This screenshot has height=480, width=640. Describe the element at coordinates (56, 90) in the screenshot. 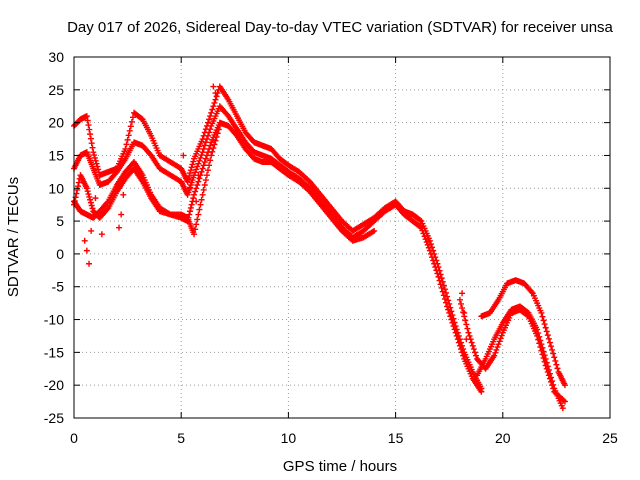

I see `y-tick-label: 25` at that location.